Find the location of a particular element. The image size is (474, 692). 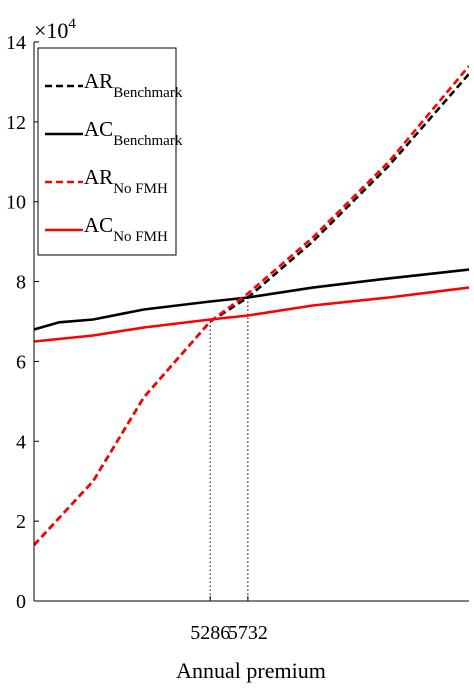

y-tick-label: 0 is located at coordinates (21, 602).